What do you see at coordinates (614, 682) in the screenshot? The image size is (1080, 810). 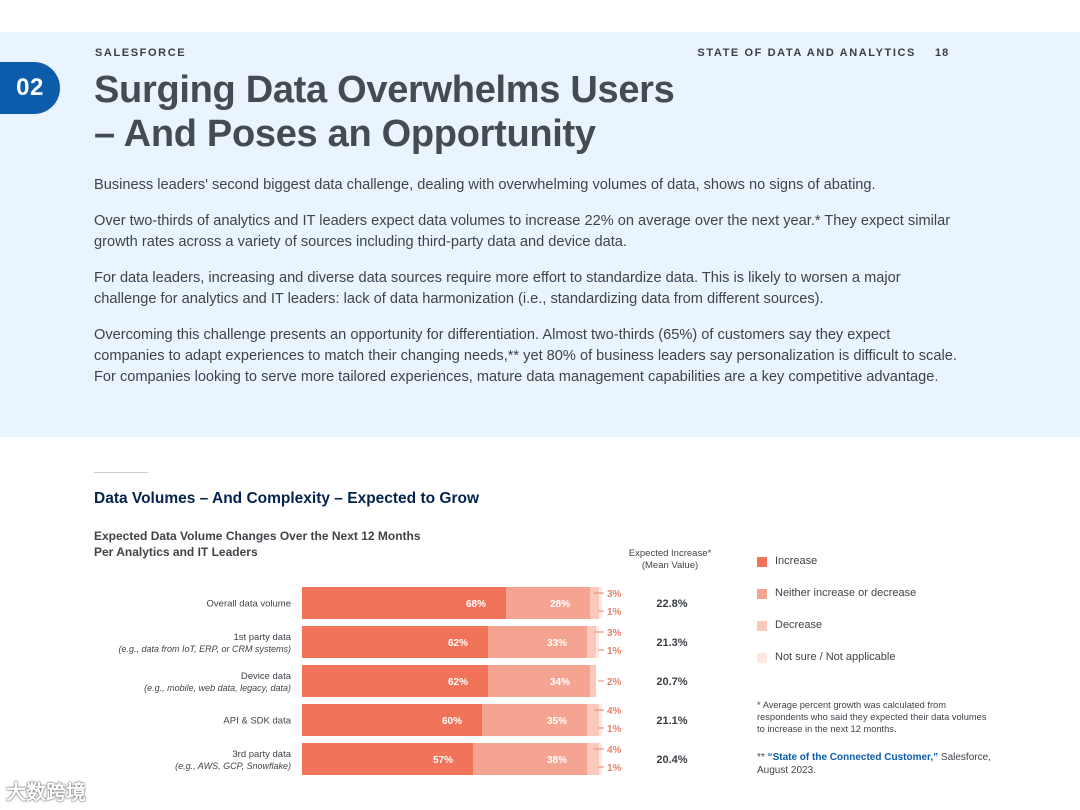 I see `decrease-value-label: 2%` at bounding box center [614, 682].